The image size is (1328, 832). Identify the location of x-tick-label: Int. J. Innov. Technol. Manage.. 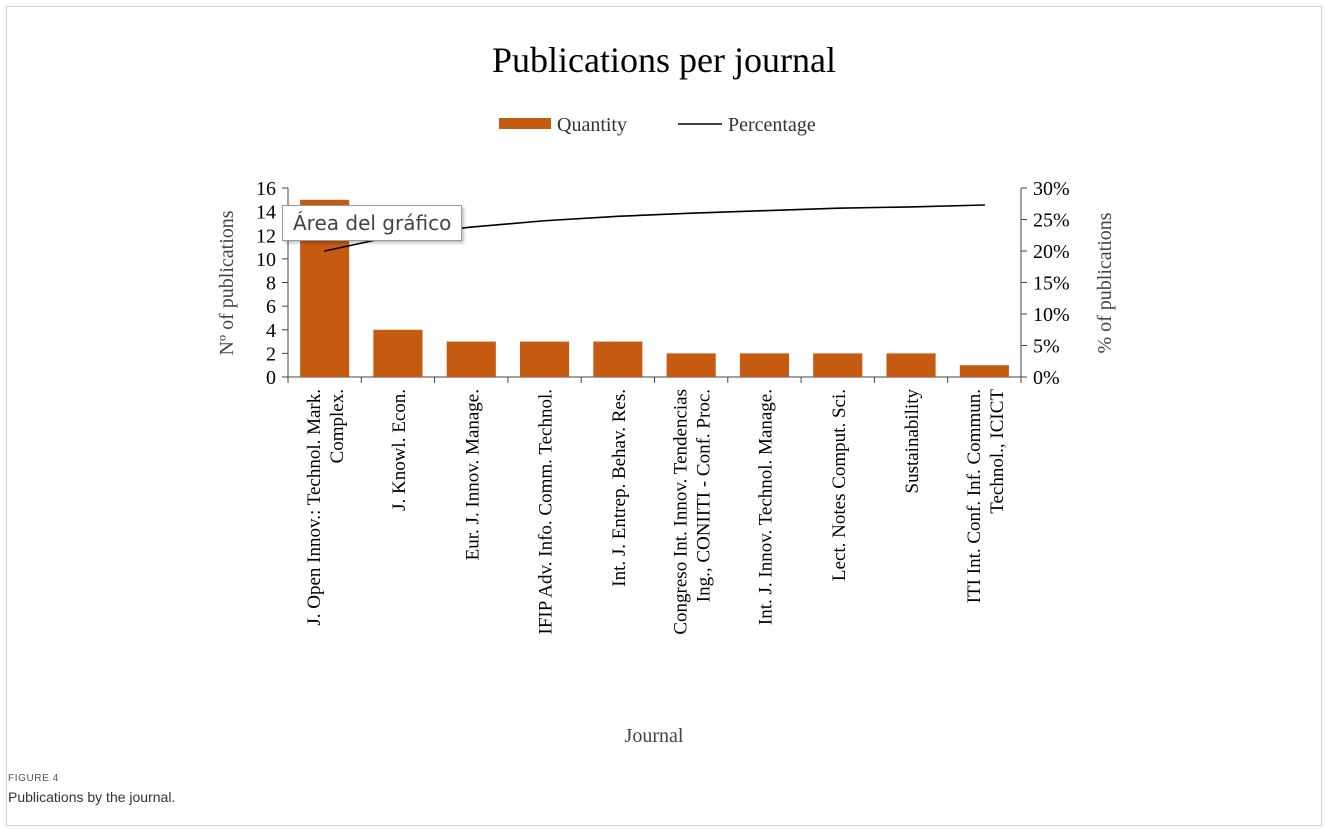
(765, 507).